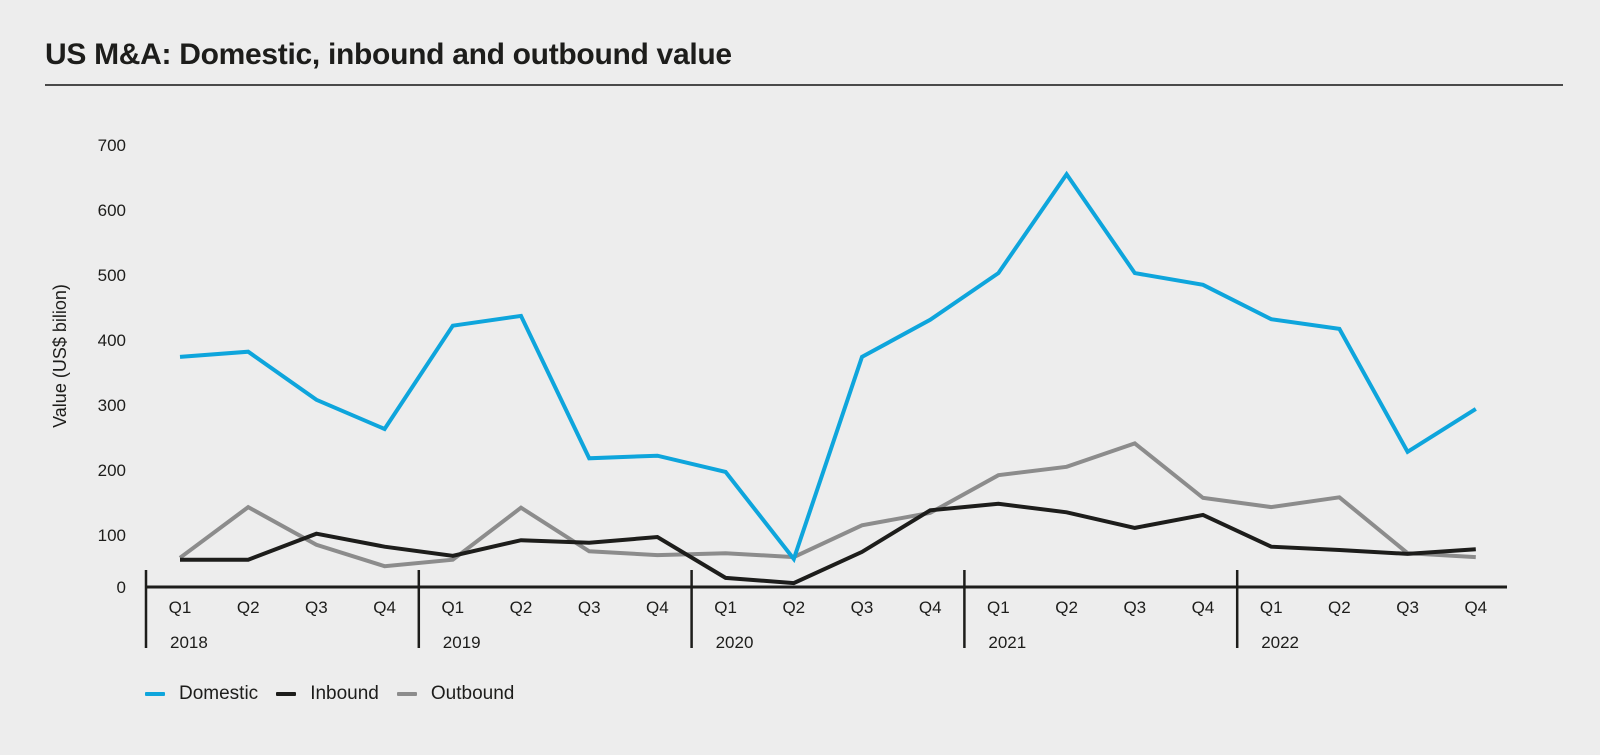  I want to click on y-axis-ticks: 0 100 200 300 400 500 600 700, so click(112, 366).